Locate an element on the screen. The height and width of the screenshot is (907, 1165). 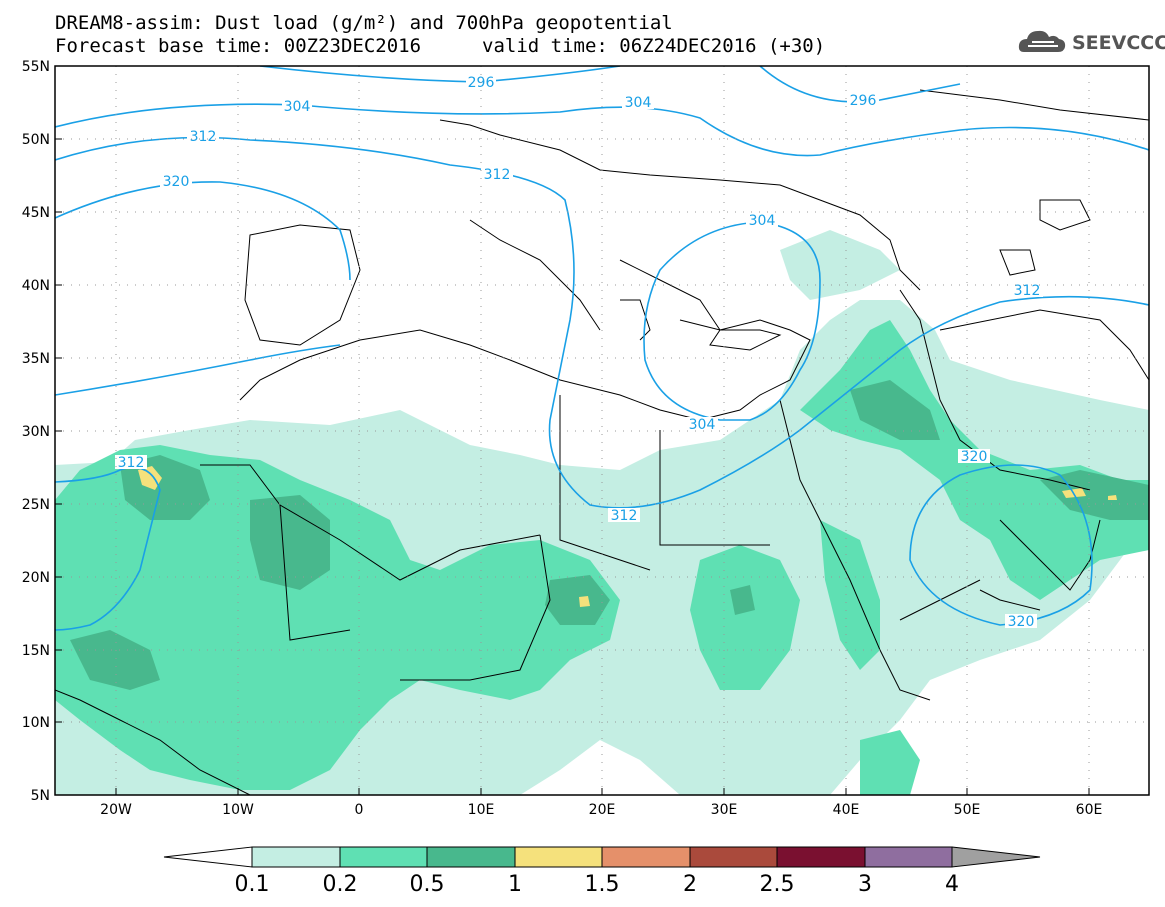
colorbar-label: 2.5 is located at coordinates (777, 884).